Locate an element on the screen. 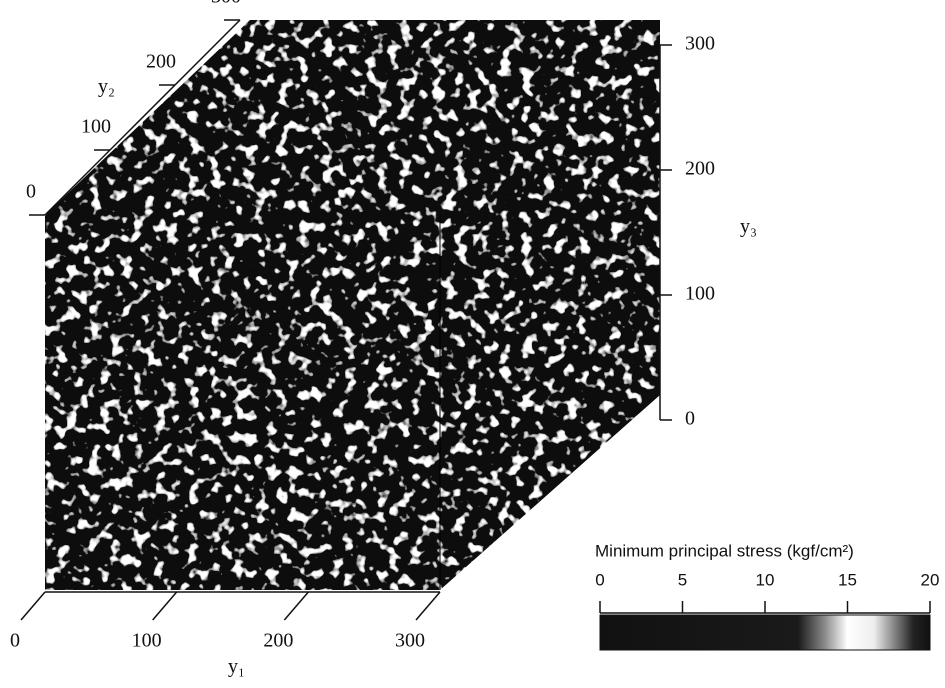 Image resolution: width=945 pixels, height=688 pixels. tick-label: 15 is located at coordinates (847, 579).